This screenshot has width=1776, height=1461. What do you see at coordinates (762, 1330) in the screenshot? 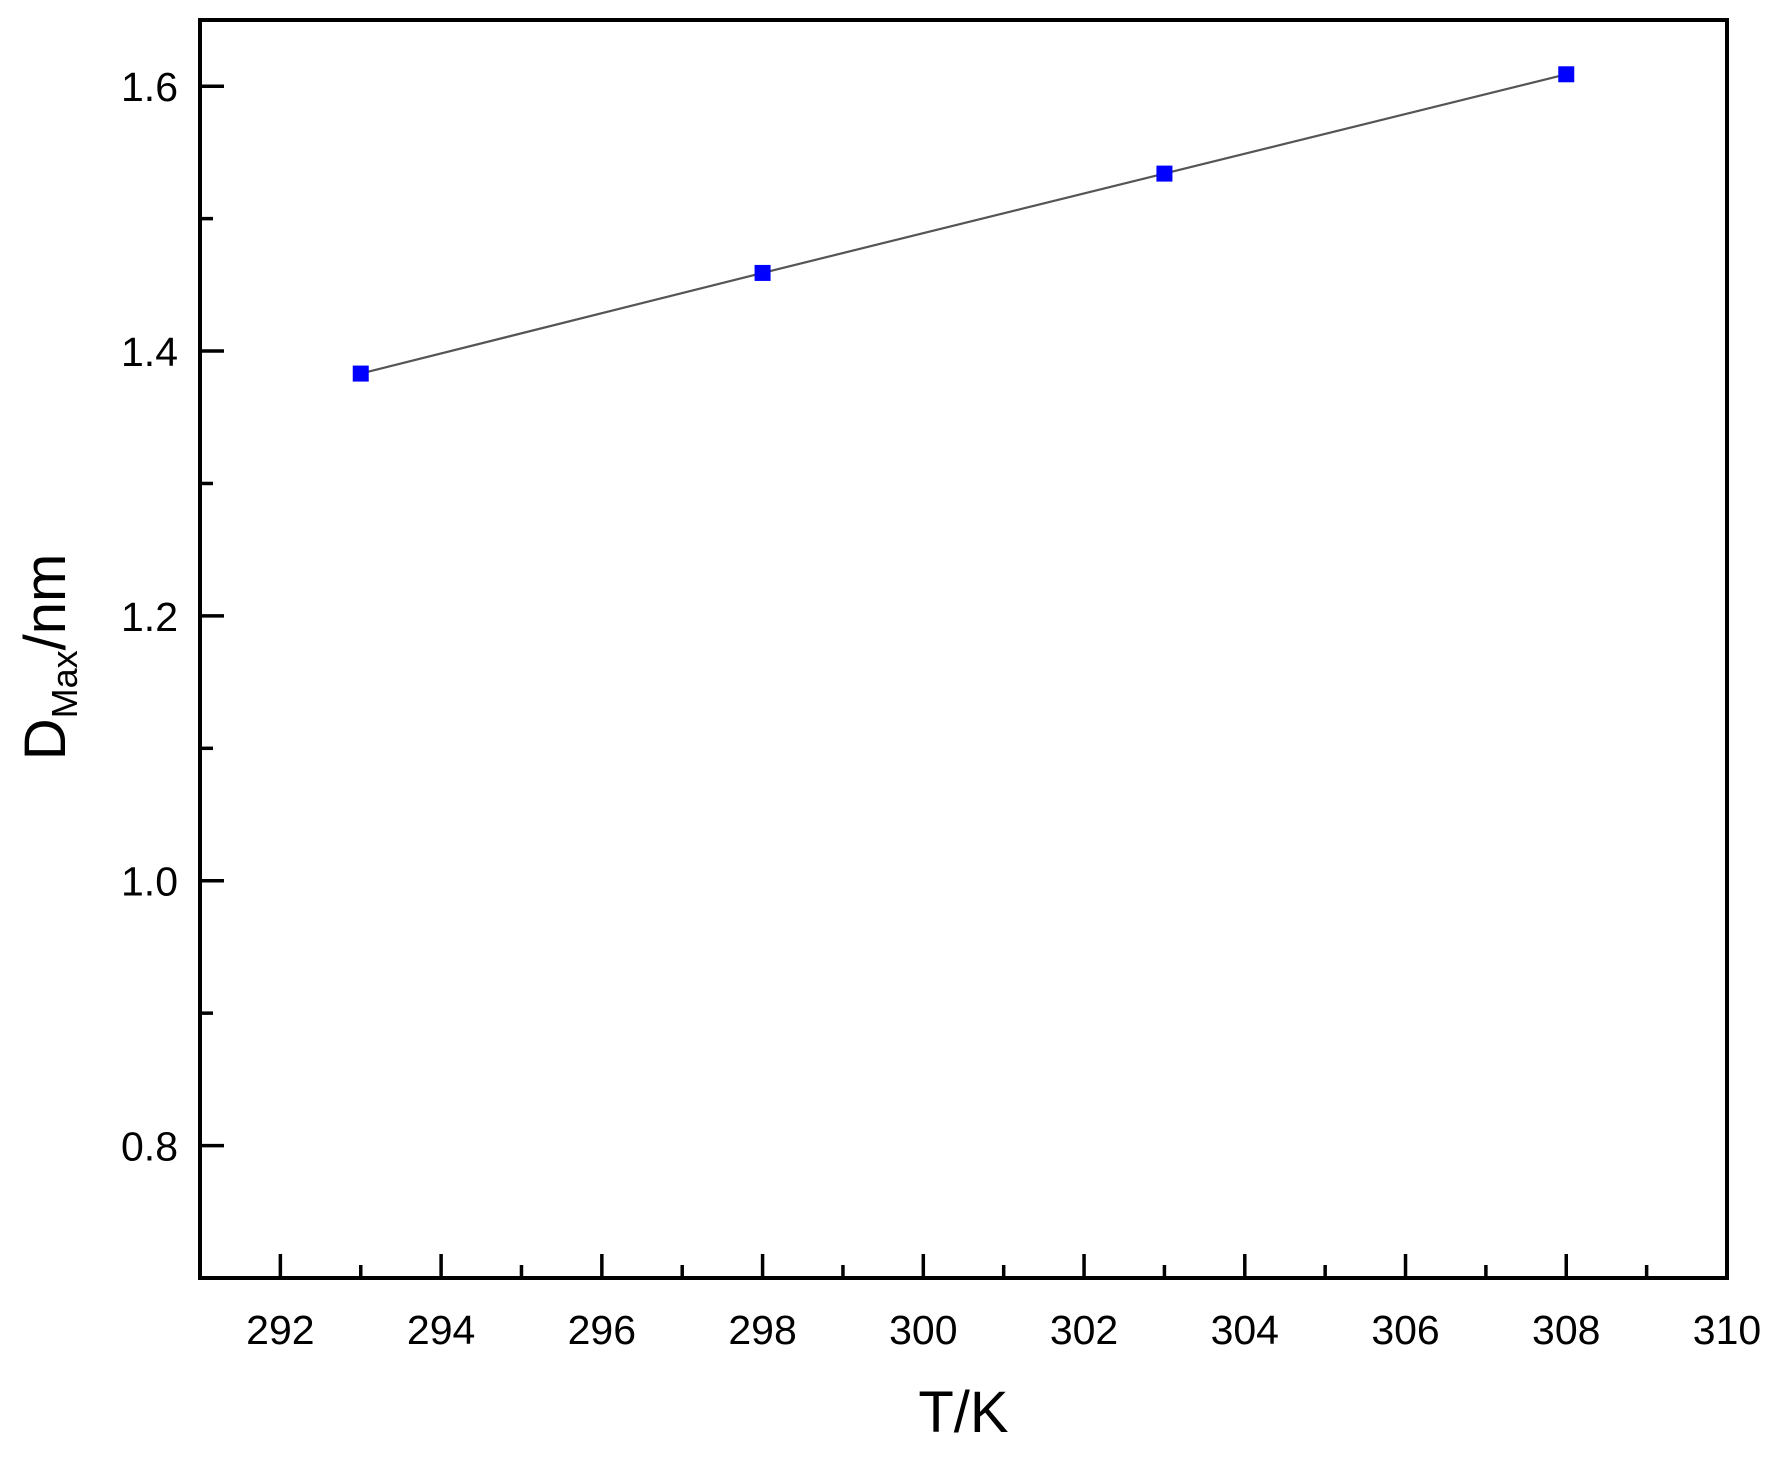
I see `x-tick-label: 298` at bounding box center [762, 1330].